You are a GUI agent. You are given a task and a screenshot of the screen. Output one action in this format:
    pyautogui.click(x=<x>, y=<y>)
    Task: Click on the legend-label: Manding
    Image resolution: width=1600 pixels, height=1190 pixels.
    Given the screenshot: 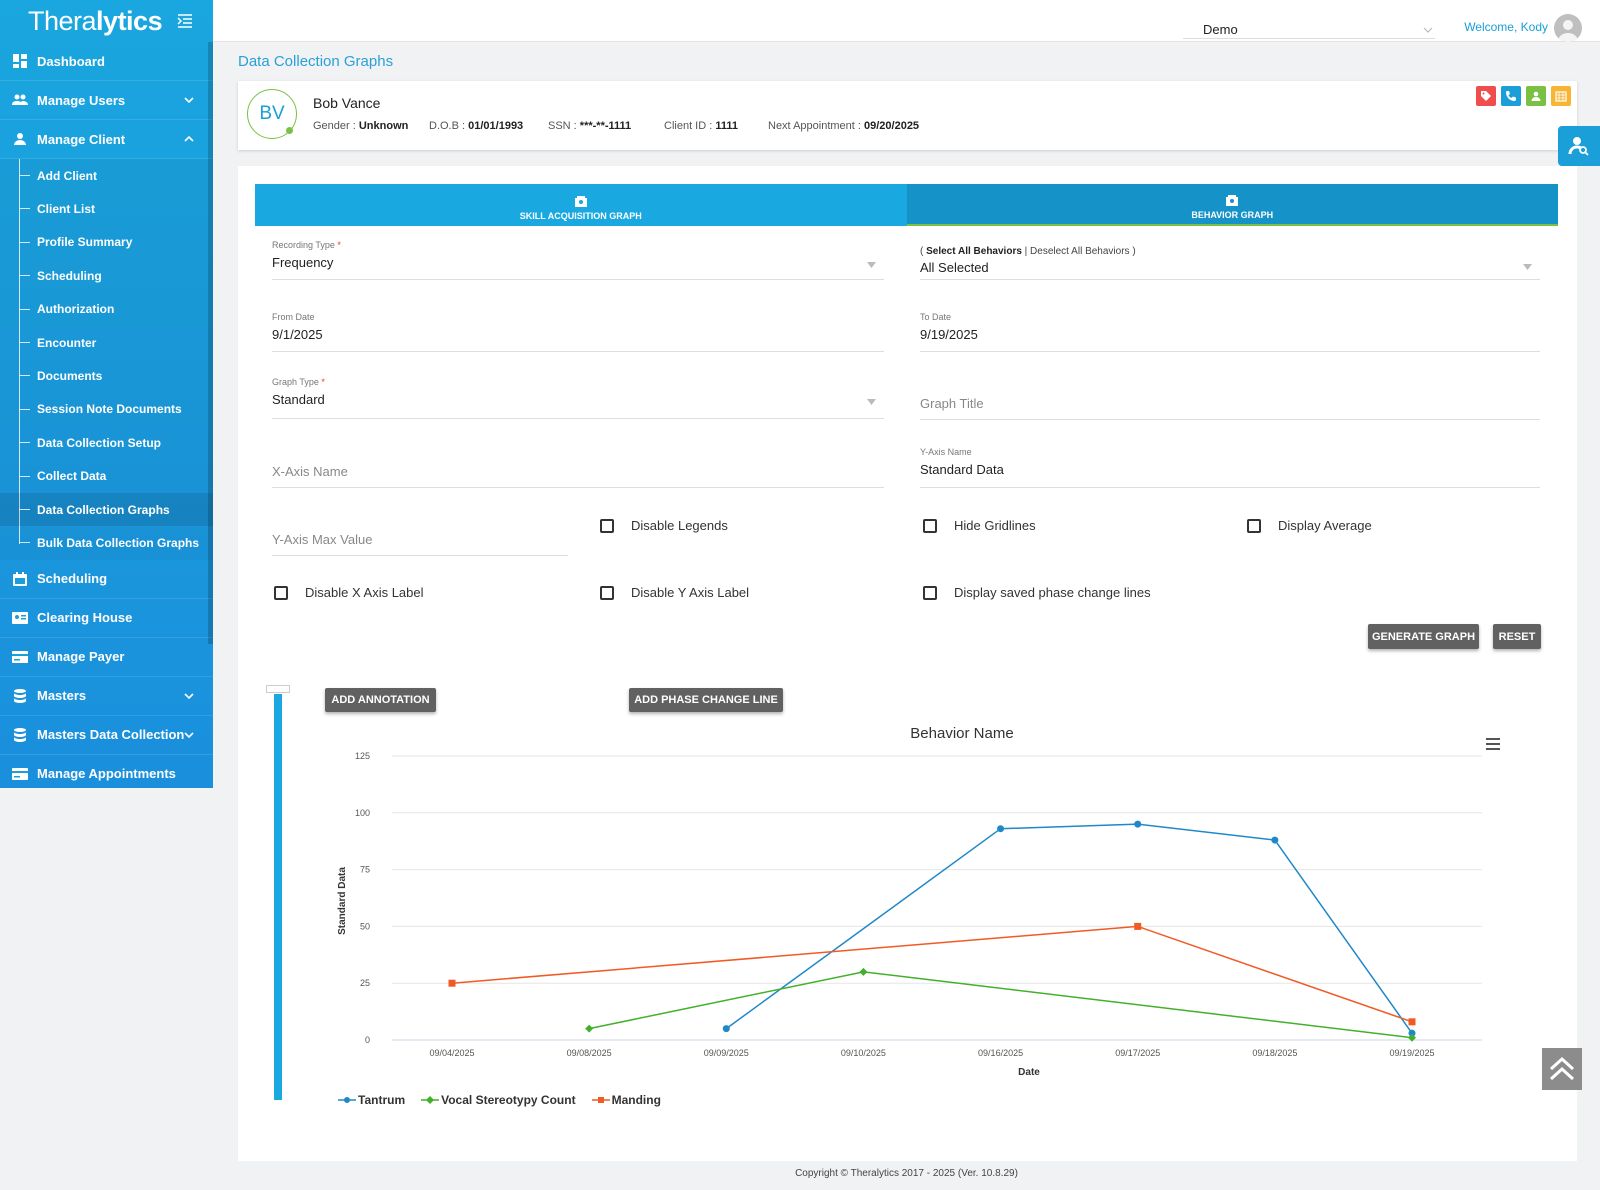 What is the action you would take?
    pyautogui.click(x=636, y=1100)
    